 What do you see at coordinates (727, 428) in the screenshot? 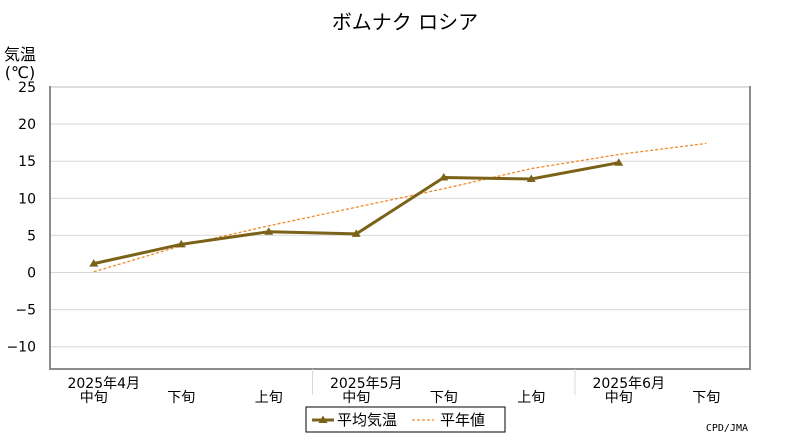
I see `credit-label: CPD/JMA` at bounding box center [727, 428].